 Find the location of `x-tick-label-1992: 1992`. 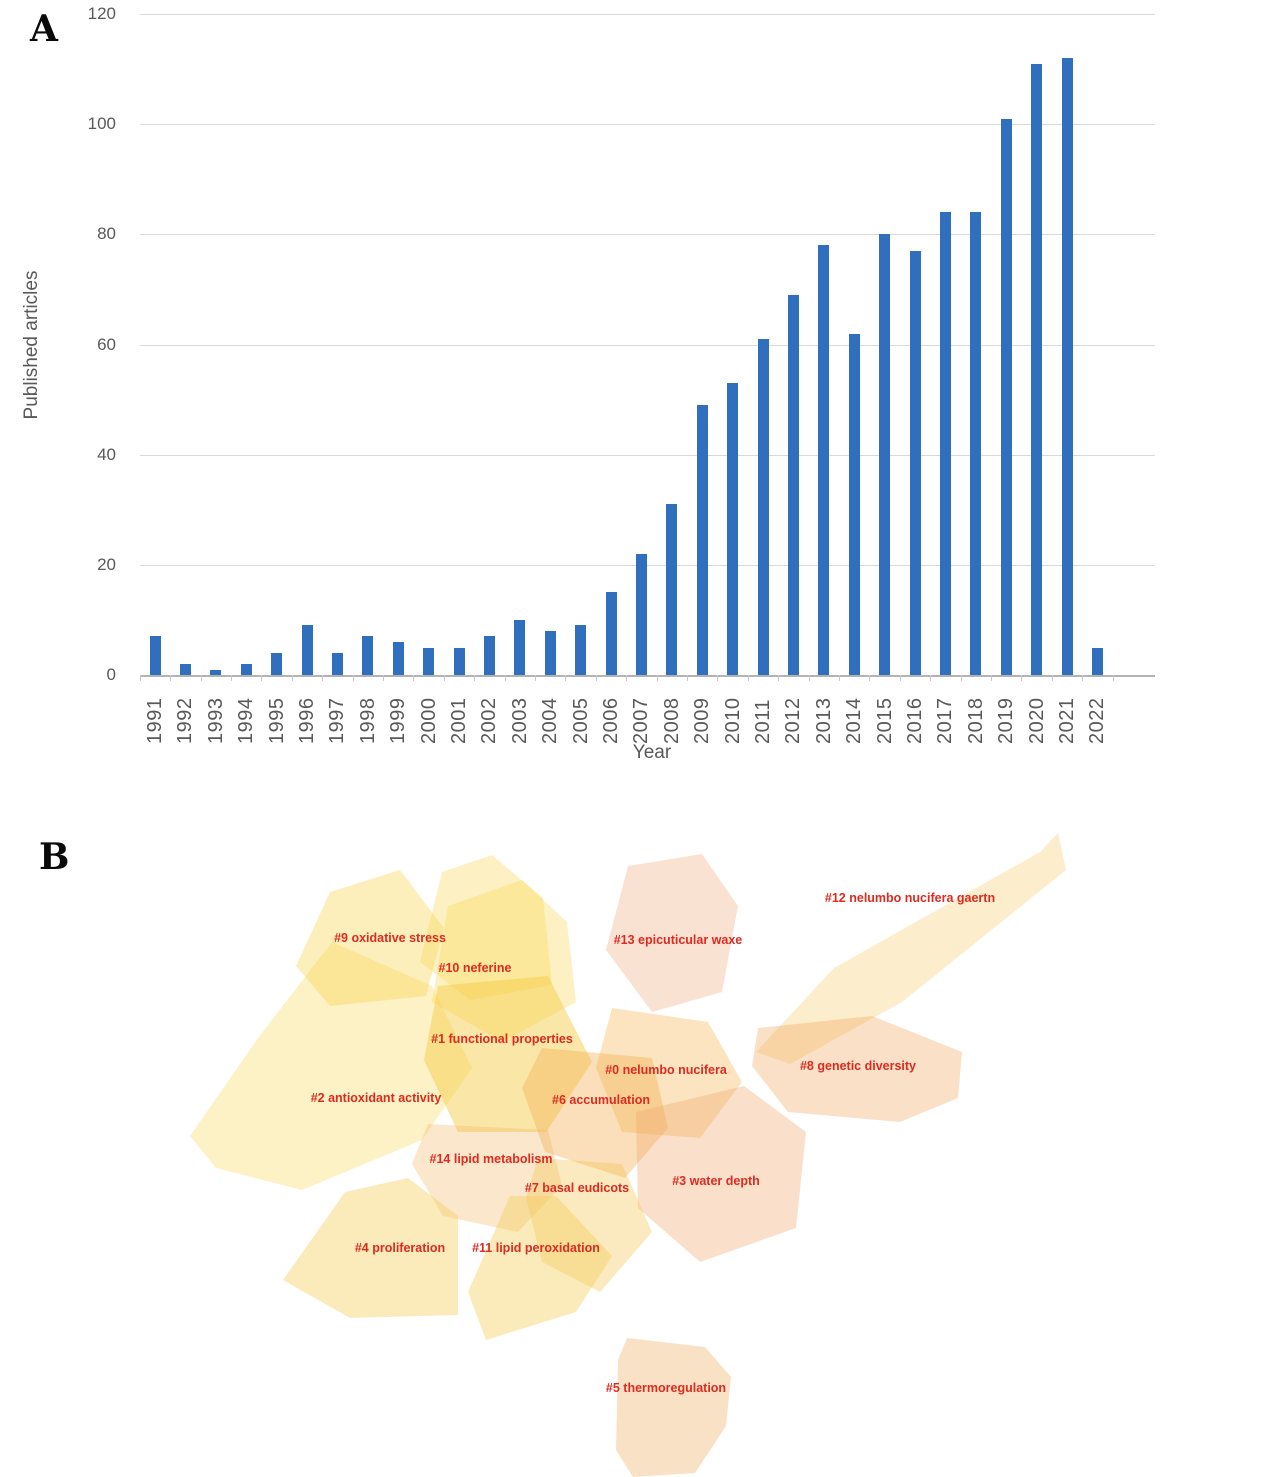

x-tick-label-1992: 1992 is located at coordinates (185, 721).